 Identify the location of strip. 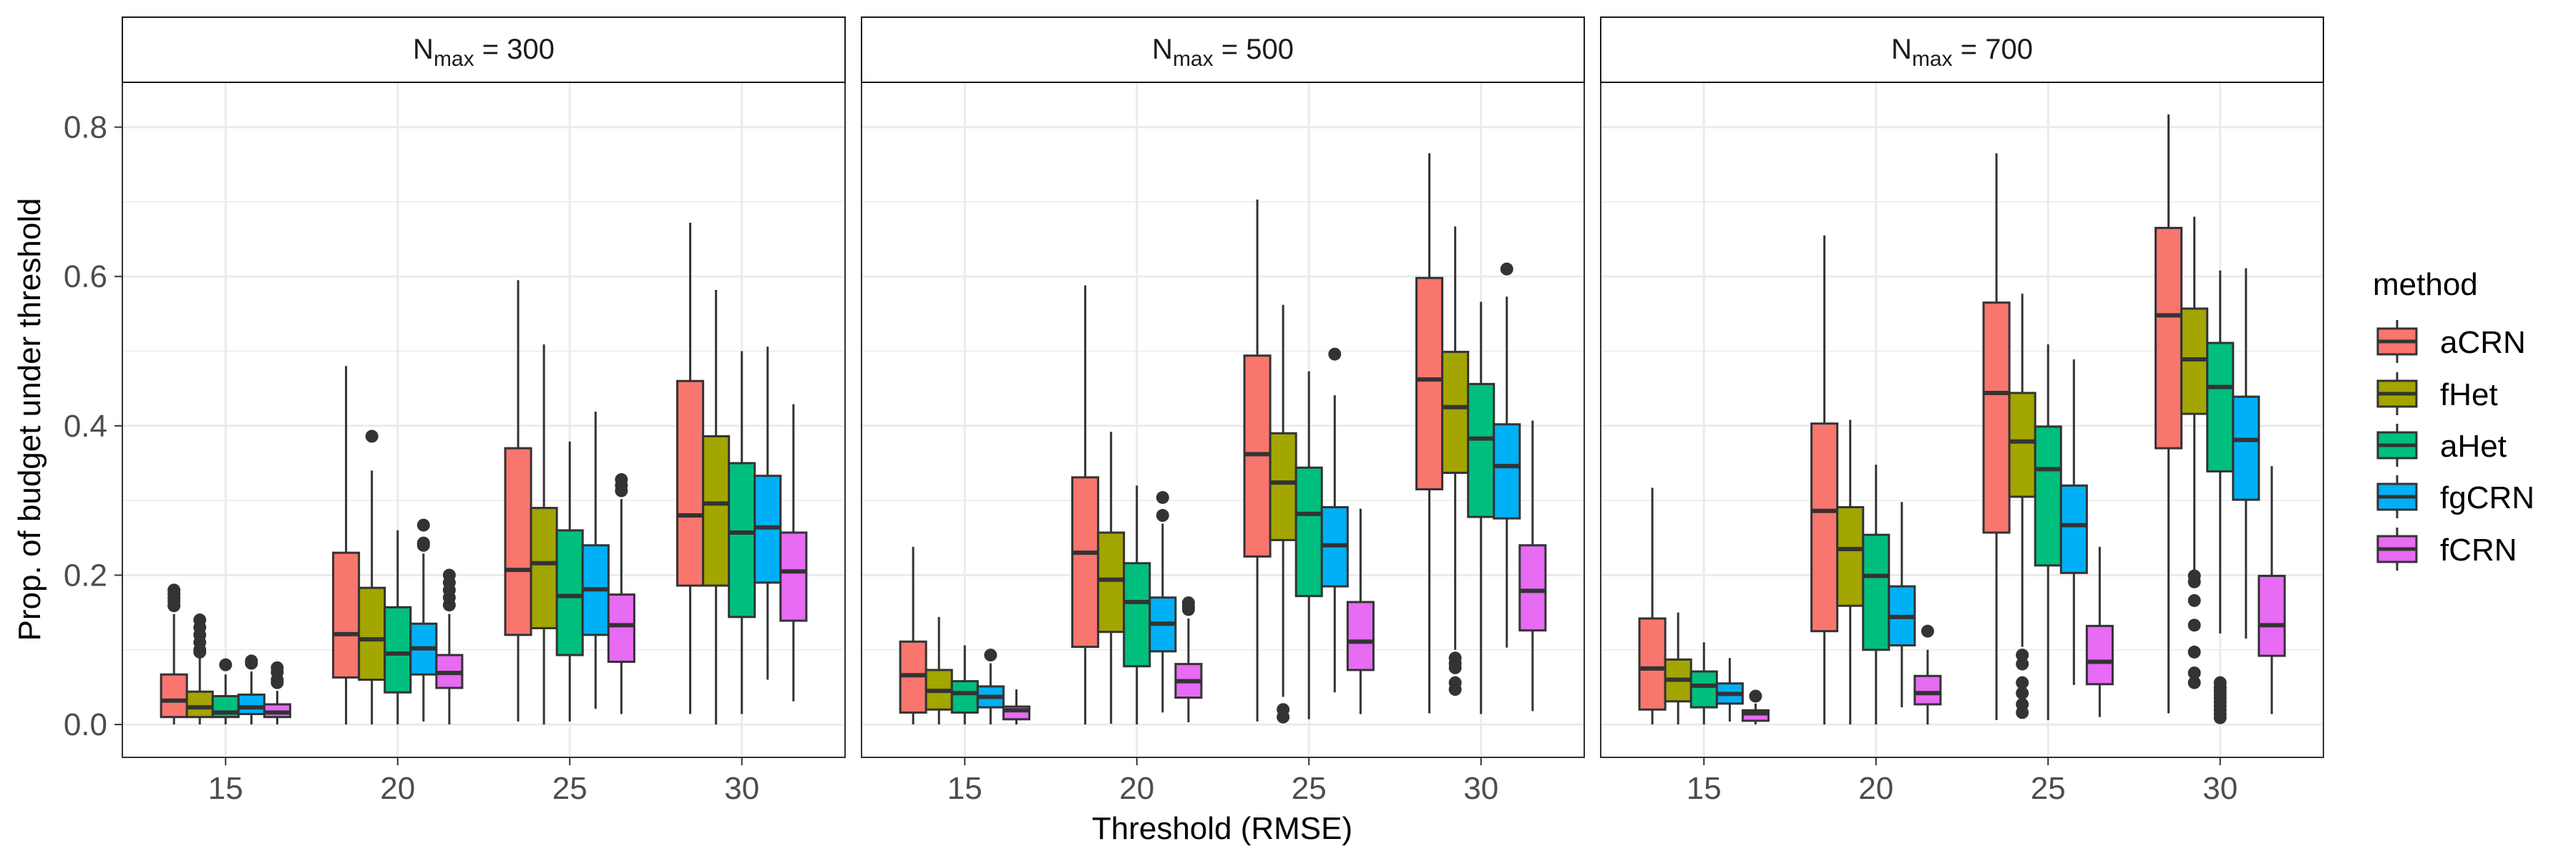
(1962, 49).